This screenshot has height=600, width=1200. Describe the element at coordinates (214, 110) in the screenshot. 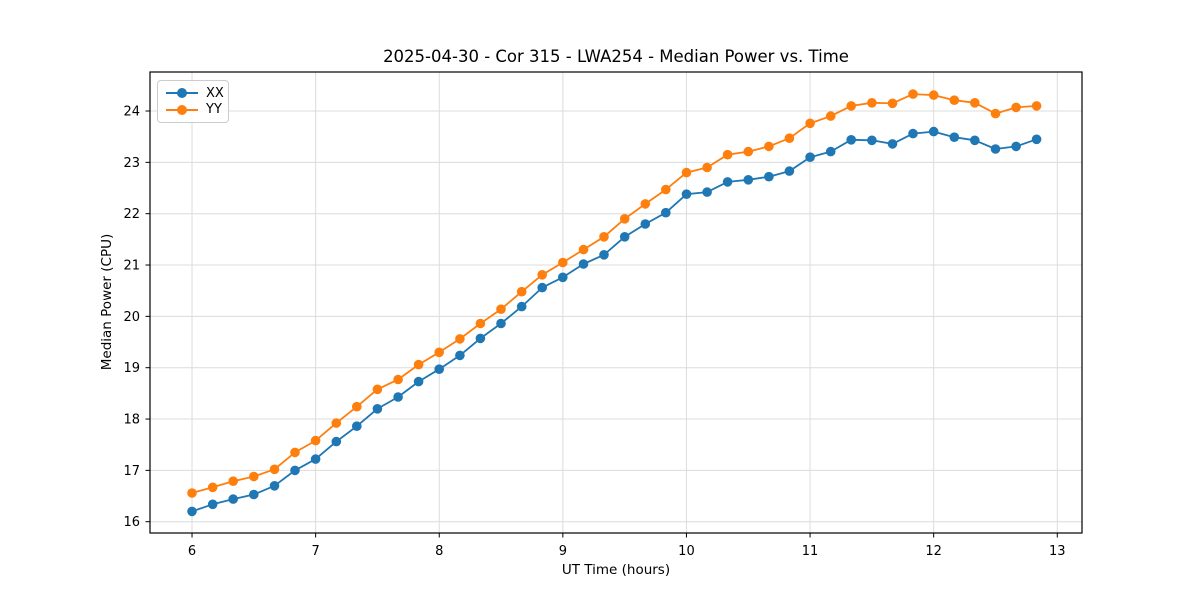

I see `legend-label-yy: YY` at that location.